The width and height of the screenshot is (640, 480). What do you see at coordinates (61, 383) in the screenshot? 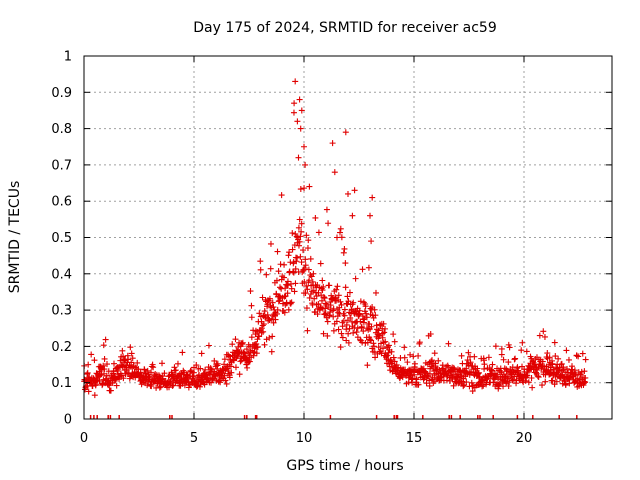
I see `y-tick-label: 0.1` at bounding box center [61, 383].